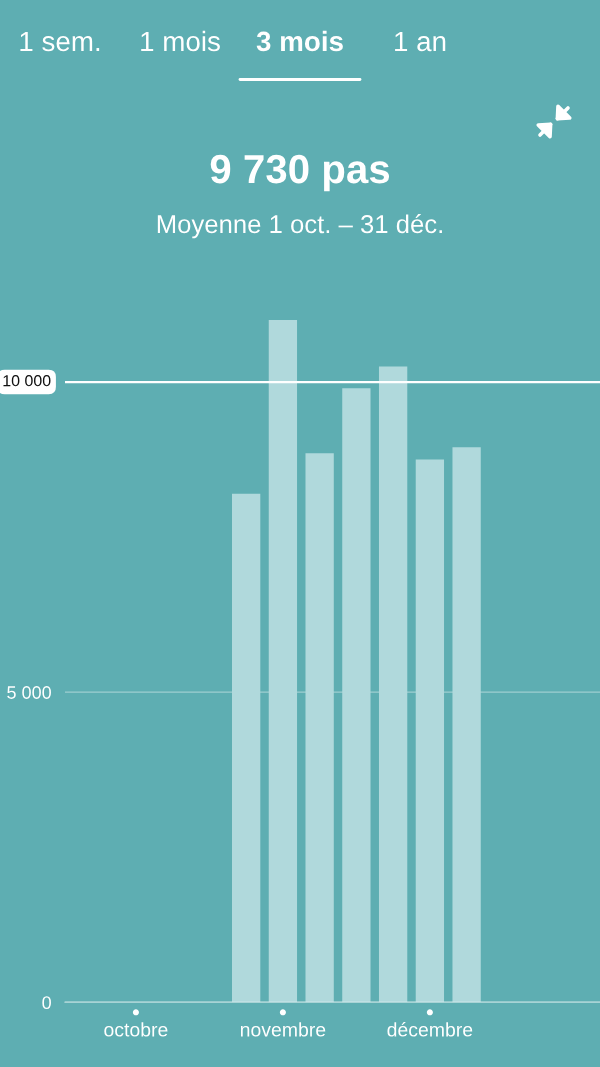 The image size is (600, 1067). I want to click on text: 1 sem., so click(60, 41).